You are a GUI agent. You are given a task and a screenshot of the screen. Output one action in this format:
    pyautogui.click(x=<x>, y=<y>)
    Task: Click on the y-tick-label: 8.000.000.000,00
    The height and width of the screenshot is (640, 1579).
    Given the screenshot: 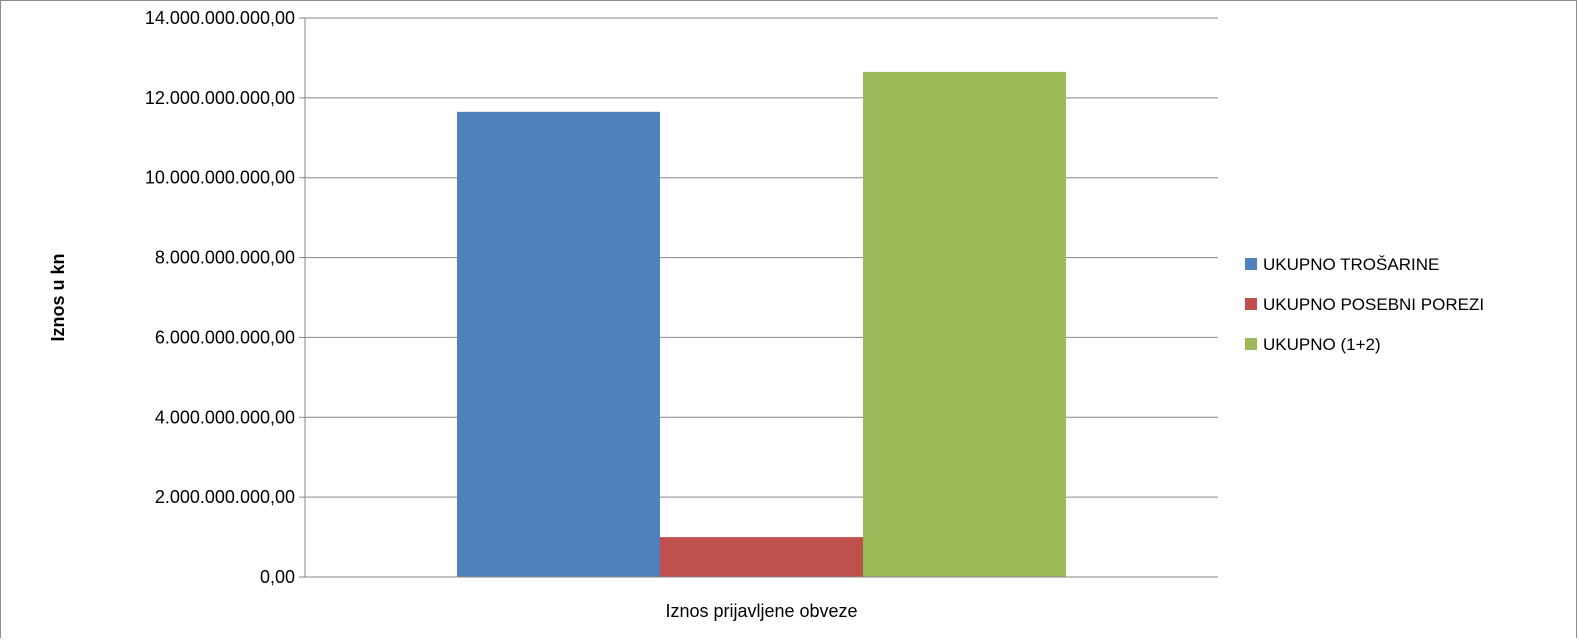 What is the action you would take?
    pyautogui.click(x=225, y=258)
    